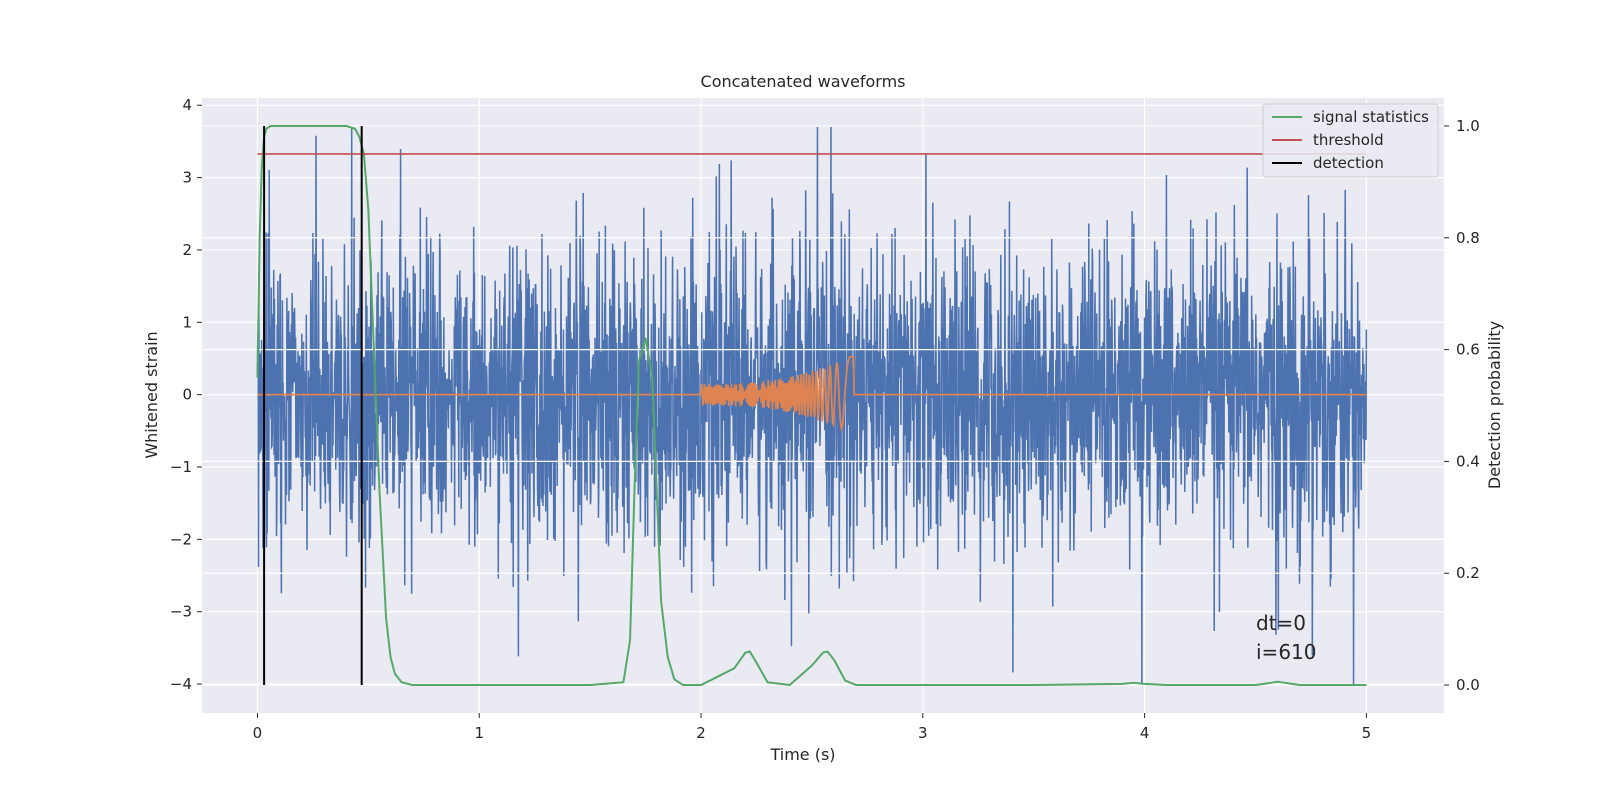 The height and width of the screenshot is (800, 1600). What do you see at coordinates (923, 733) in the screenshot?
I see `x-tick-label: 3` at bounding box center [923, 733].